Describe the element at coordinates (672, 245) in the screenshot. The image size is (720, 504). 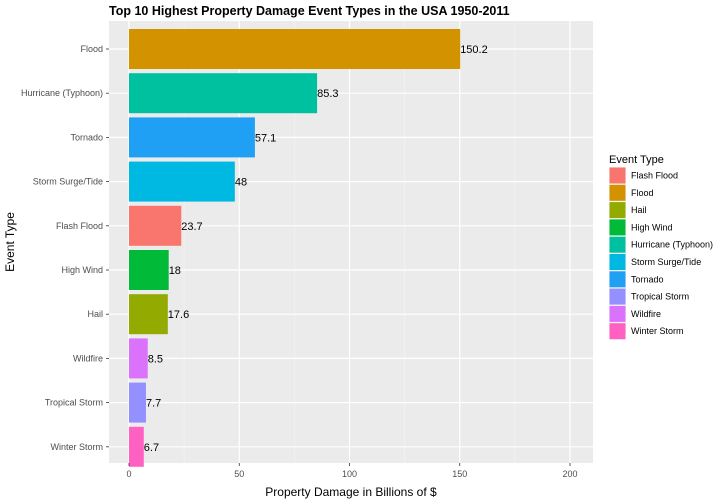
I see `legend-label: Hurricane (Typhoon)` at that location.